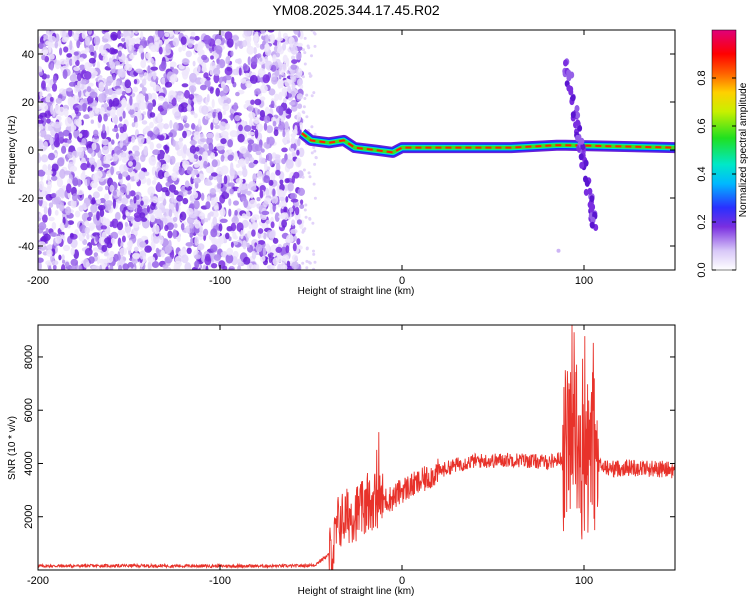  What do you see at coordinates (38, 581) in the screenshot?
I see `x-tick-label: -200` at bounding box center [38, 581].